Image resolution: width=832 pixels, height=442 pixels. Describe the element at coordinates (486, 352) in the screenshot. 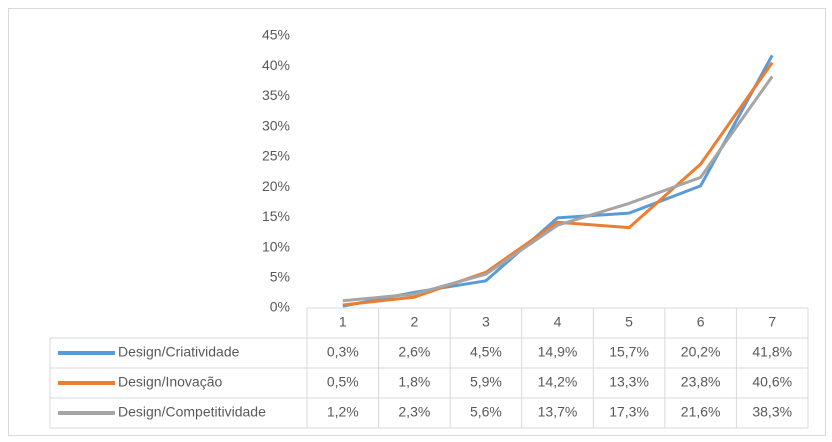

I see `table-value: 4,5%` at that location.